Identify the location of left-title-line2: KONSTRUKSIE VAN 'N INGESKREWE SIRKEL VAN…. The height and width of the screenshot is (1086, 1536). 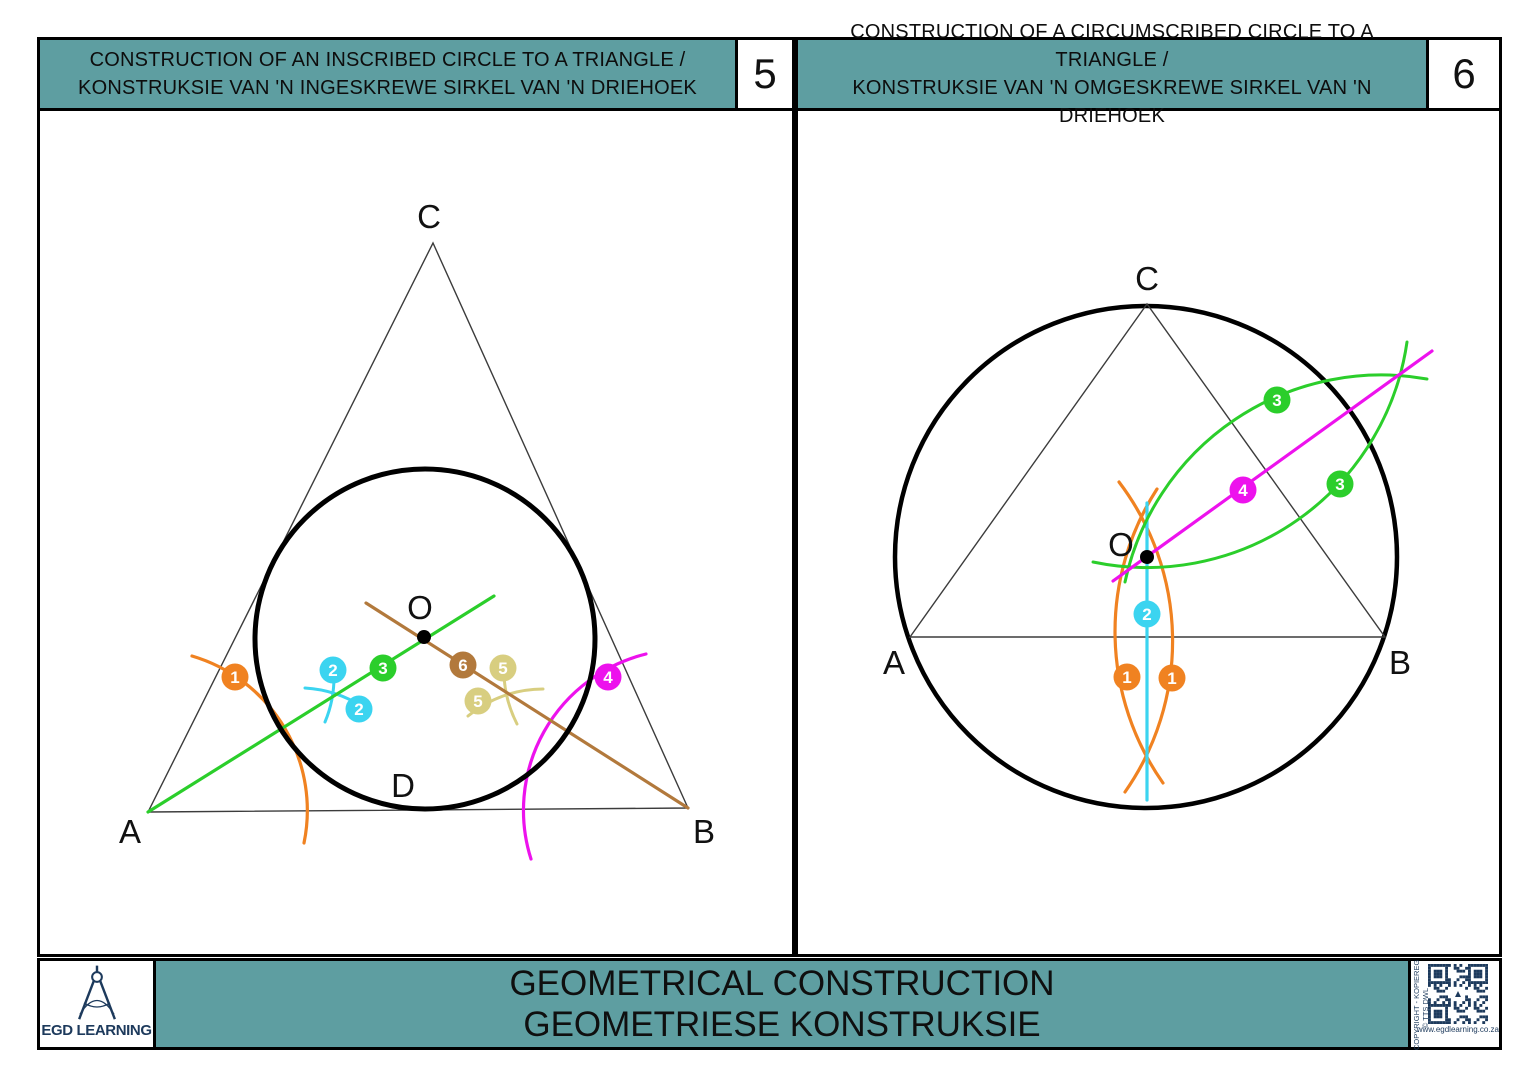
(387, 88).